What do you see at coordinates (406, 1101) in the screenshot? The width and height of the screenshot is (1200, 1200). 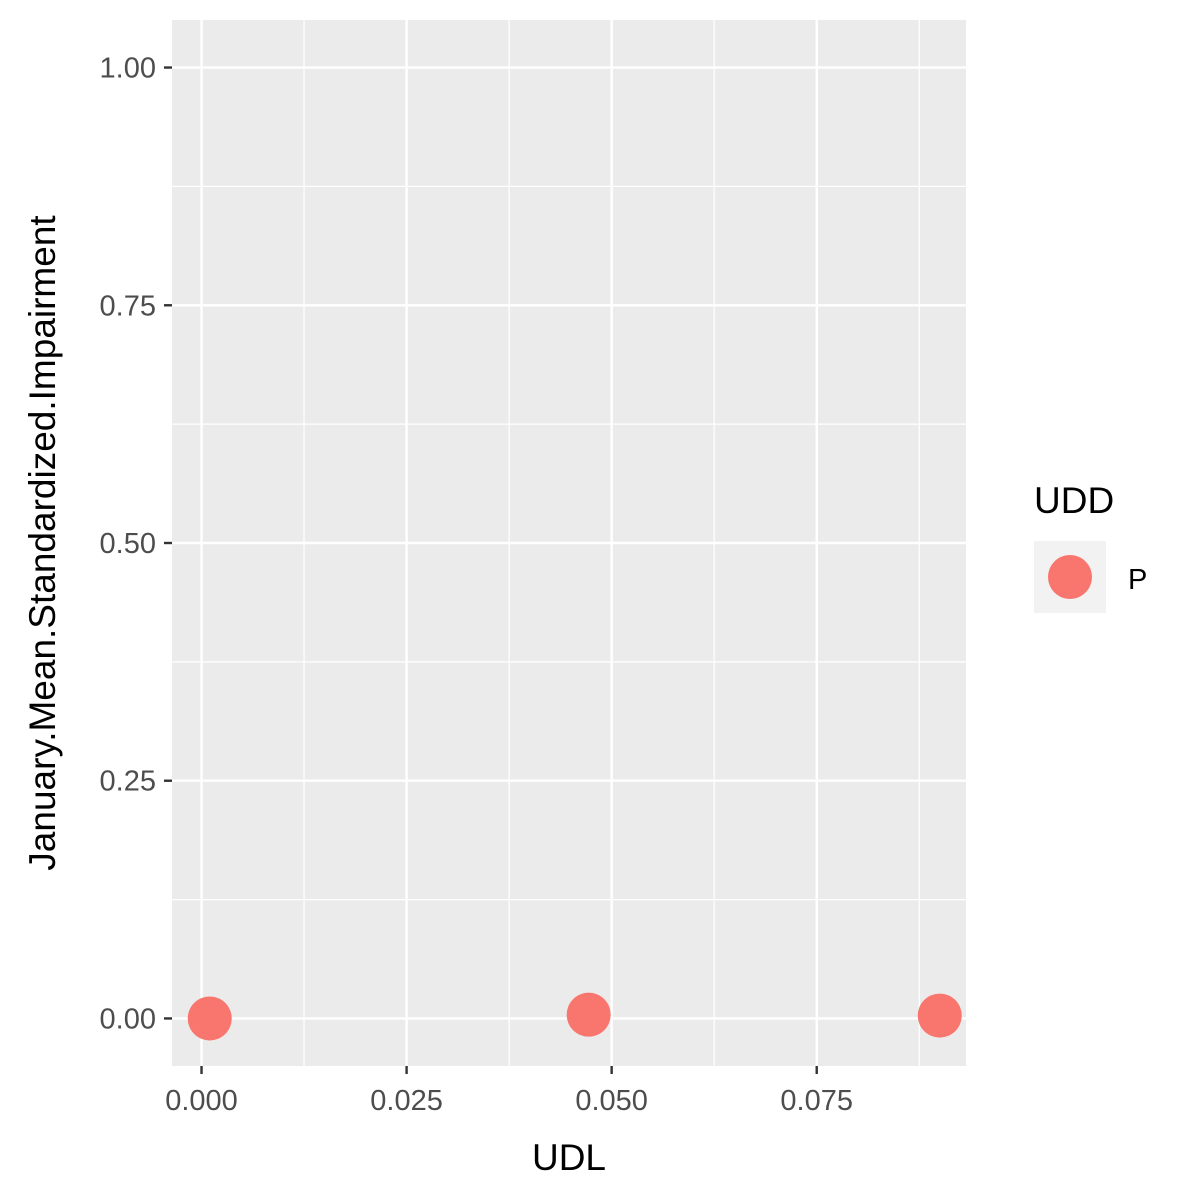 I see `x-tick-label: 0.025` at bounding box center [406, 1101].